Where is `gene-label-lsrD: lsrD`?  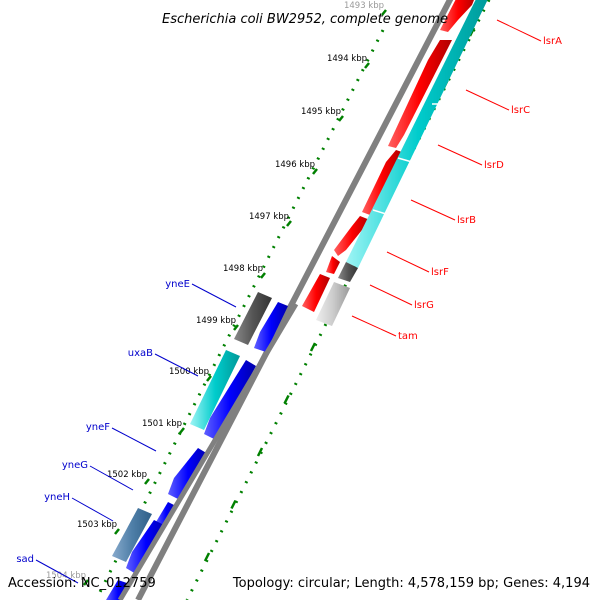 gene-label-lsrD: lsrD is located at coordinates (494, 165).